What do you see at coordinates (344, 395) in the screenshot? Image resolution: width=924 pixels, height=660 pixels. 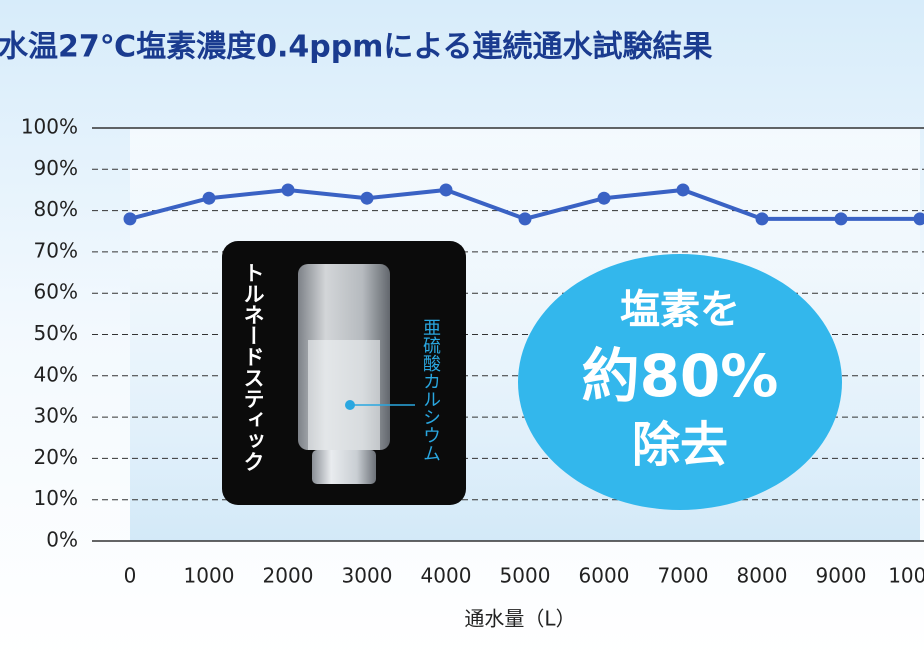 I see `product-fill` at bounding box center [344, 395].